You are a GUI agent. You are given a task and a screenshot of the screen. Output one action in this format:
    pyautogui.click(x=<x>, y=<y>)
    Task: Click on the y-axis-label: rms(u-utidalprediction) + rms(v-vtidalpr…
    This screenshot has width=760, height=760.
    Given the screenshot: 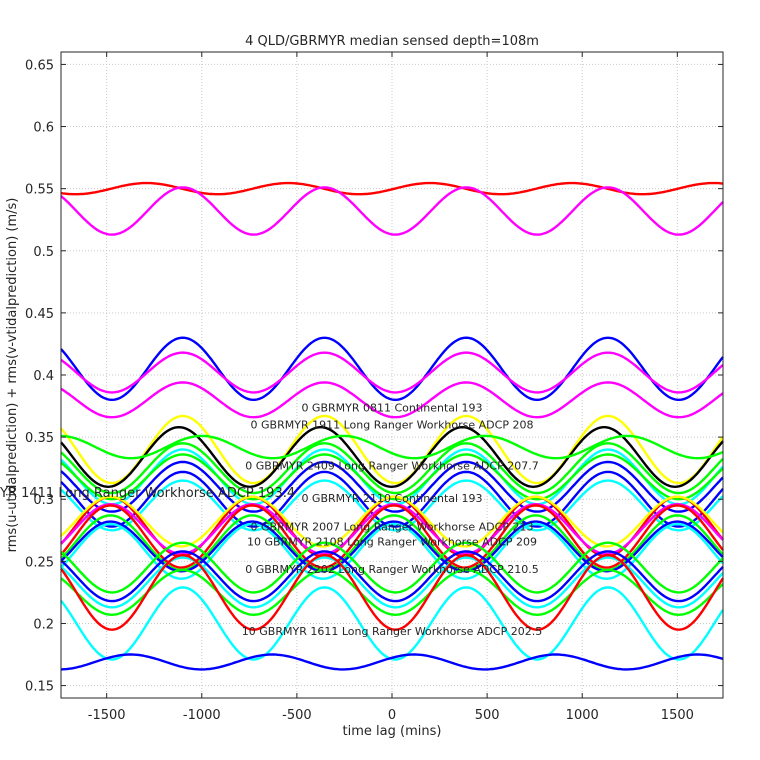 What is the action you would take?
    pyautogui.click(x=12, y=375)
    